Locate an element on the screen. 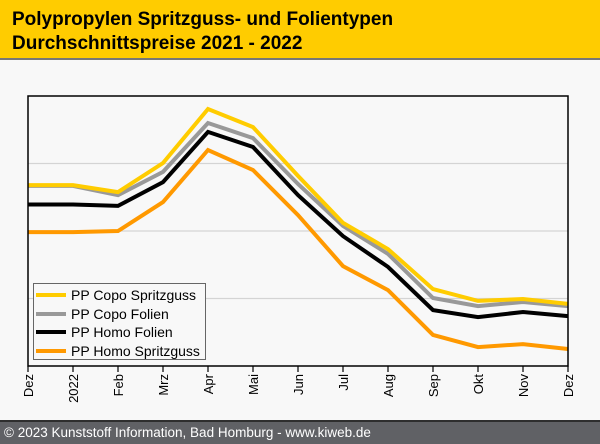  x-axis-labels: Dez 2022 Feb Mrz Apr Mai Jun Jul Aug Sep Okt Nov Dez is located at coordinates (298, 388).